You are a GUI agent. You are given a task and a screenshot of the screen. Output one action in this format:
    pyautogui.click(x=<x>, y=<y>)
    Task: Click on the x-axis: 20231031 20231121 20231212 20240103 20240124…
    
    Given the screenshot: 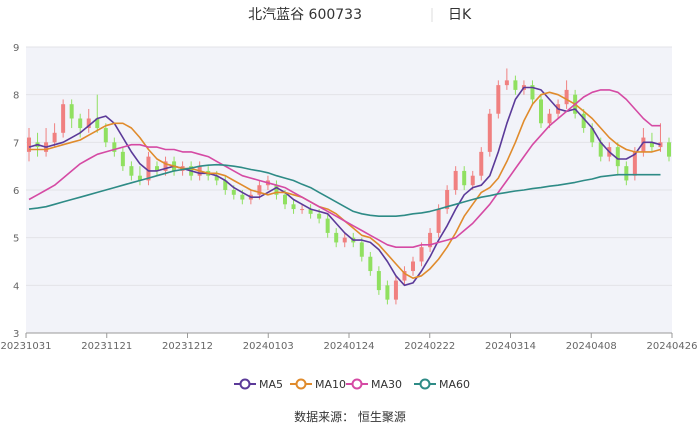 What is the action you would take?
    pyautogui.click(x=349, y=342)
    